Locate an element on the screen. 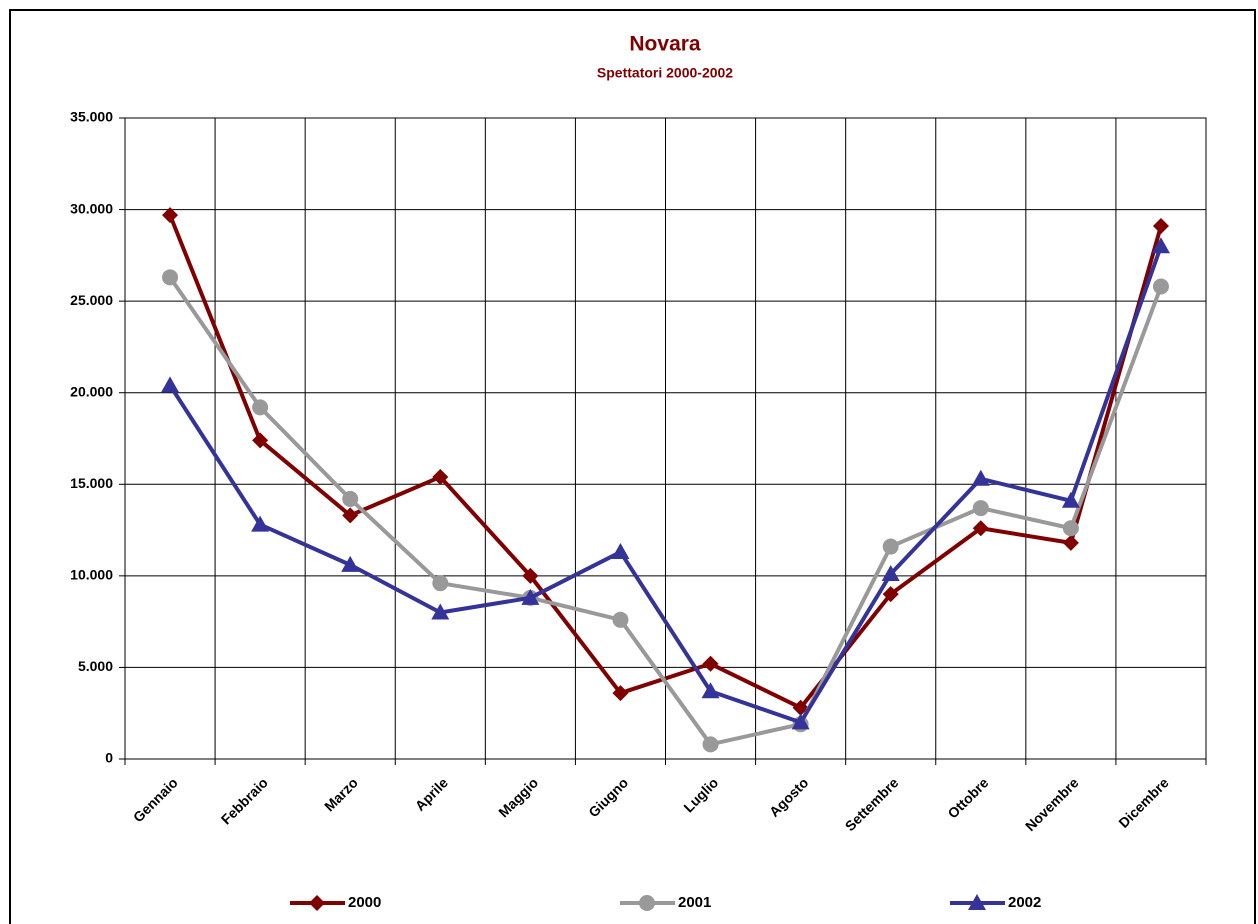 This screenshot has height=924, width=1258. y-tick-label: 10.000 is located at coordinates (91, 575).